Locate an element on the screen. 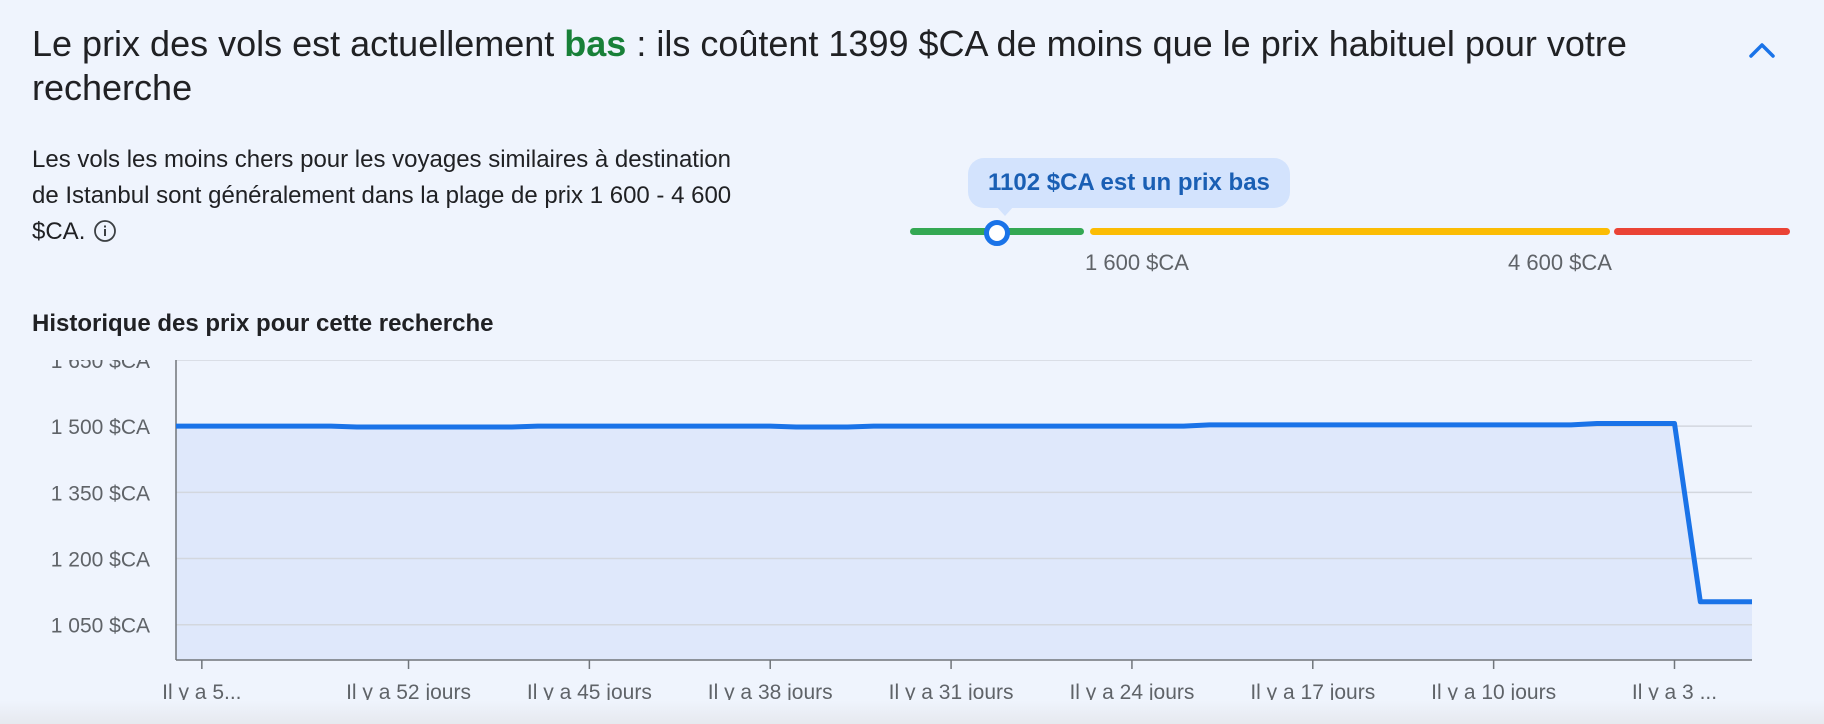 Image resolution: width=1824 pixels, height=724 pixels. x-tick-label: Il y a 31 jours is located at coordinates (951, 690).